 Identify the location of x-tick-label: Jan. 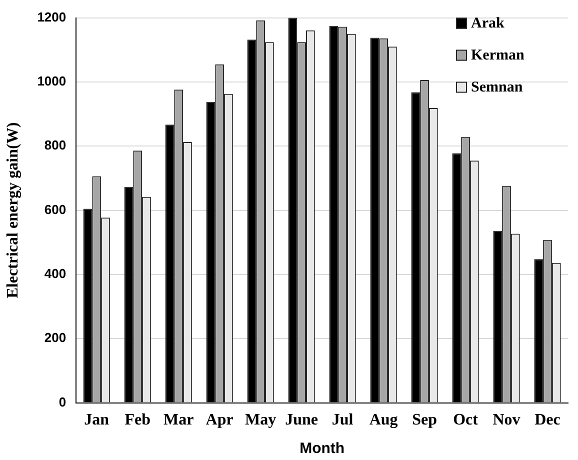
(97, 420).